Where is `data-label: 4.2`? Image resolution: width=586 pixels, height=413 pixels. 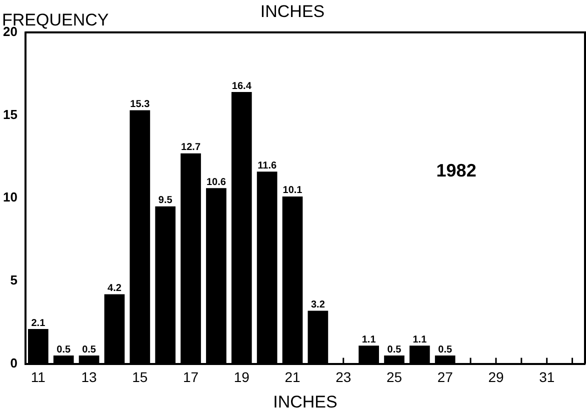
data-label: 4.2 is located at coordinates (115, 288).